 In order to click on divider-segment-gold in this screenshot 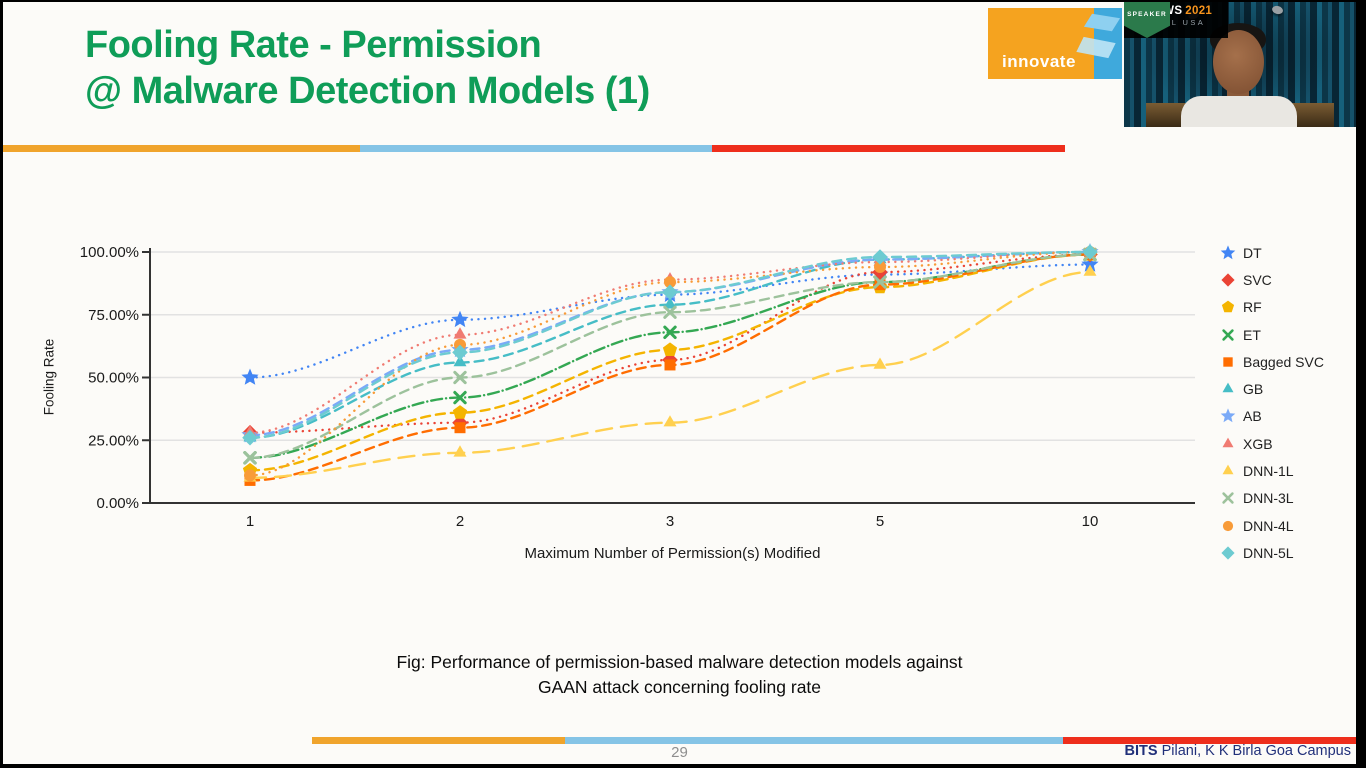, I will do `click(438, 740)`.